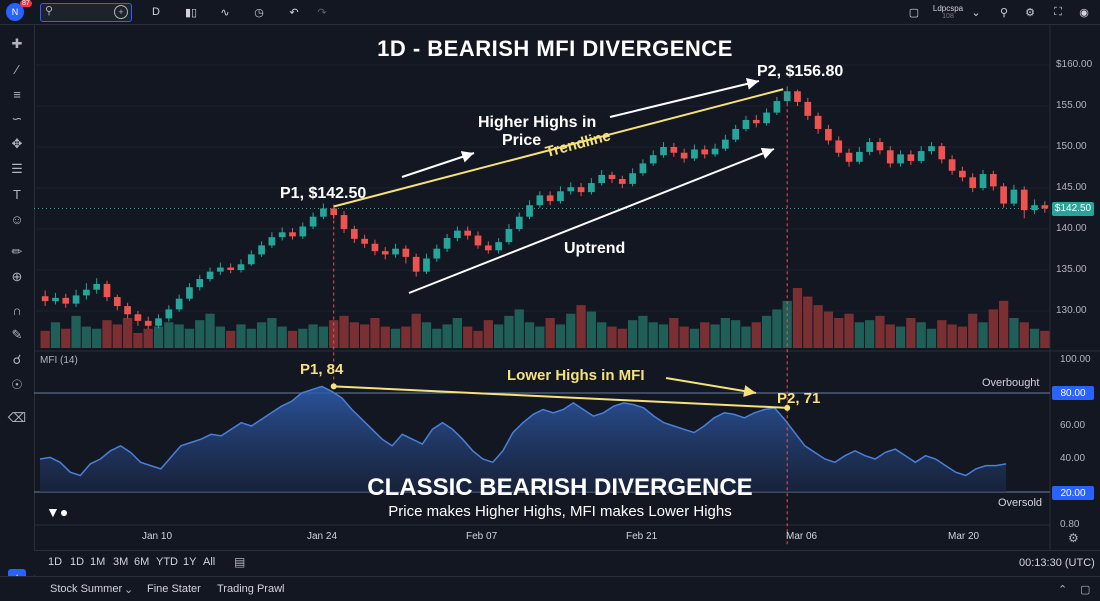 This screenshot has width=1100, height=601. Describe the element at coordinates (142, 562) in the screenshot. I see `range-button: 6M` at that location.